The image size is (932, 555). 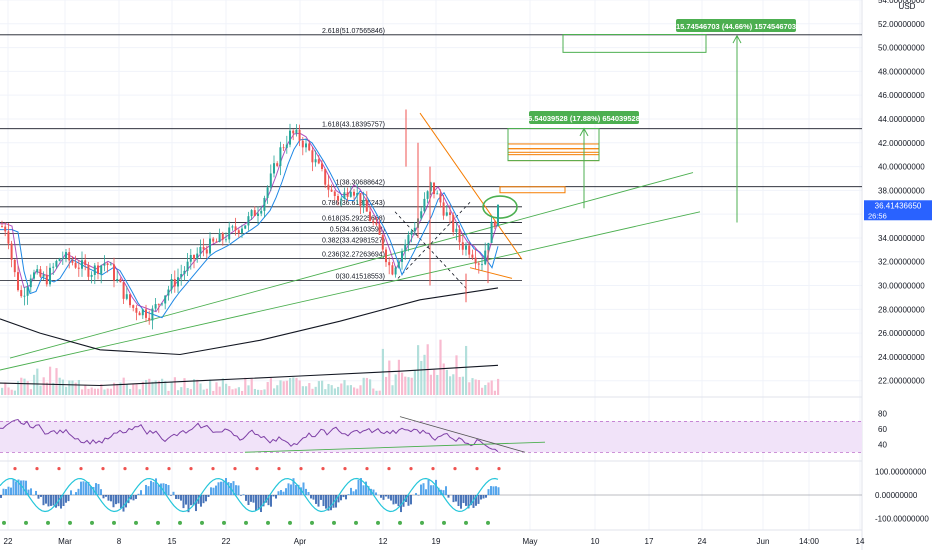 What do you see at coordinates (119, 541) in the screenshot?
I see `time-tick-label: 8` at bounding box center [119, 541].